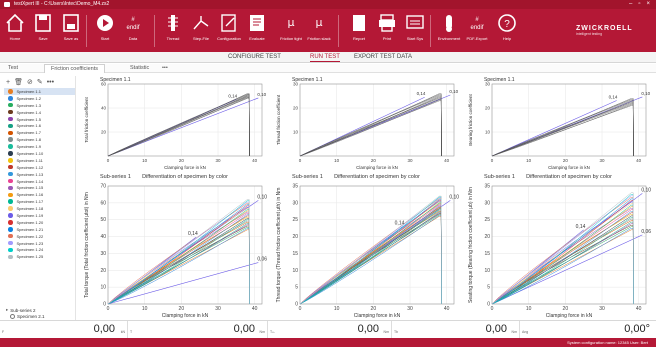 Image resolution: width=656 pixels, height=347 pixels. What do you see at coordinates (50, 82) in the screenshot?
I see `more-icon: •••` at bounding box center [50, 82].